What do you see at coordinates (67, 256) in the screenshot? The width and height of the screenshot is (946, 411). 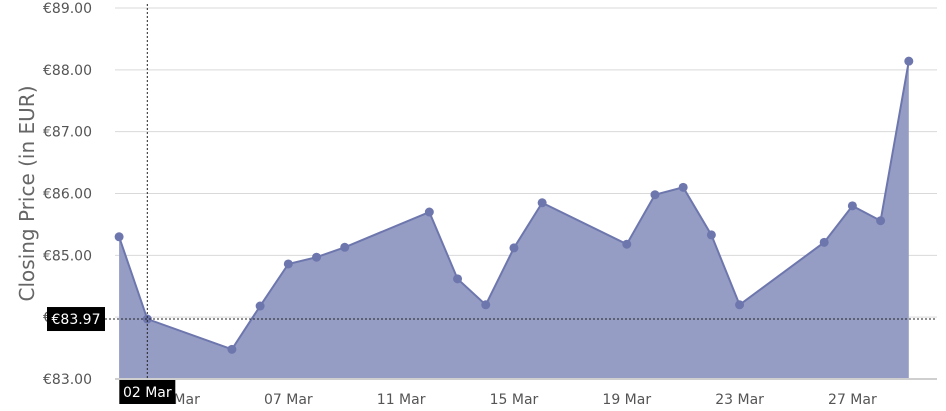 I see `y-tick-label: €85.00` at bounding box center [67, 256].